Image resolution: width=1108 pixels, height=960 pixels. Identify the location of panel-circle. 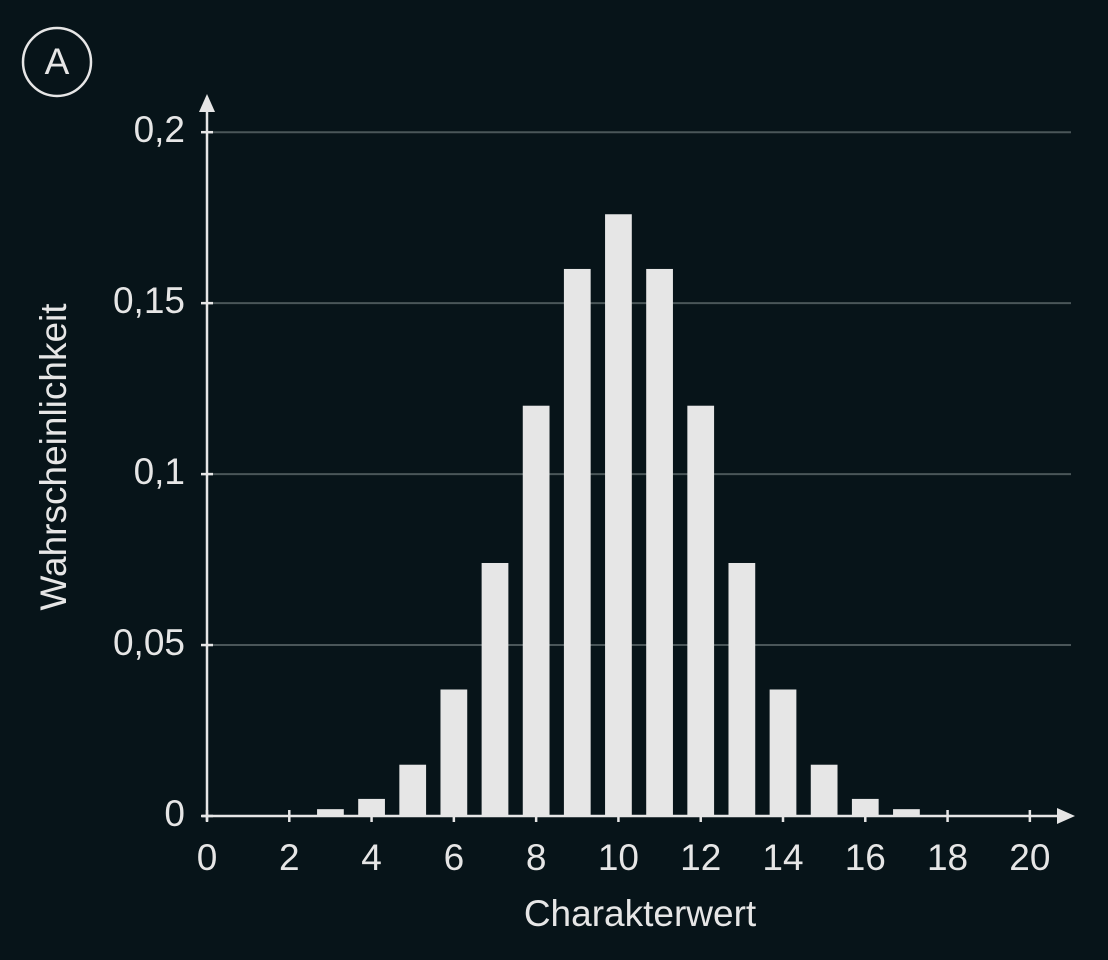
(57, 62).